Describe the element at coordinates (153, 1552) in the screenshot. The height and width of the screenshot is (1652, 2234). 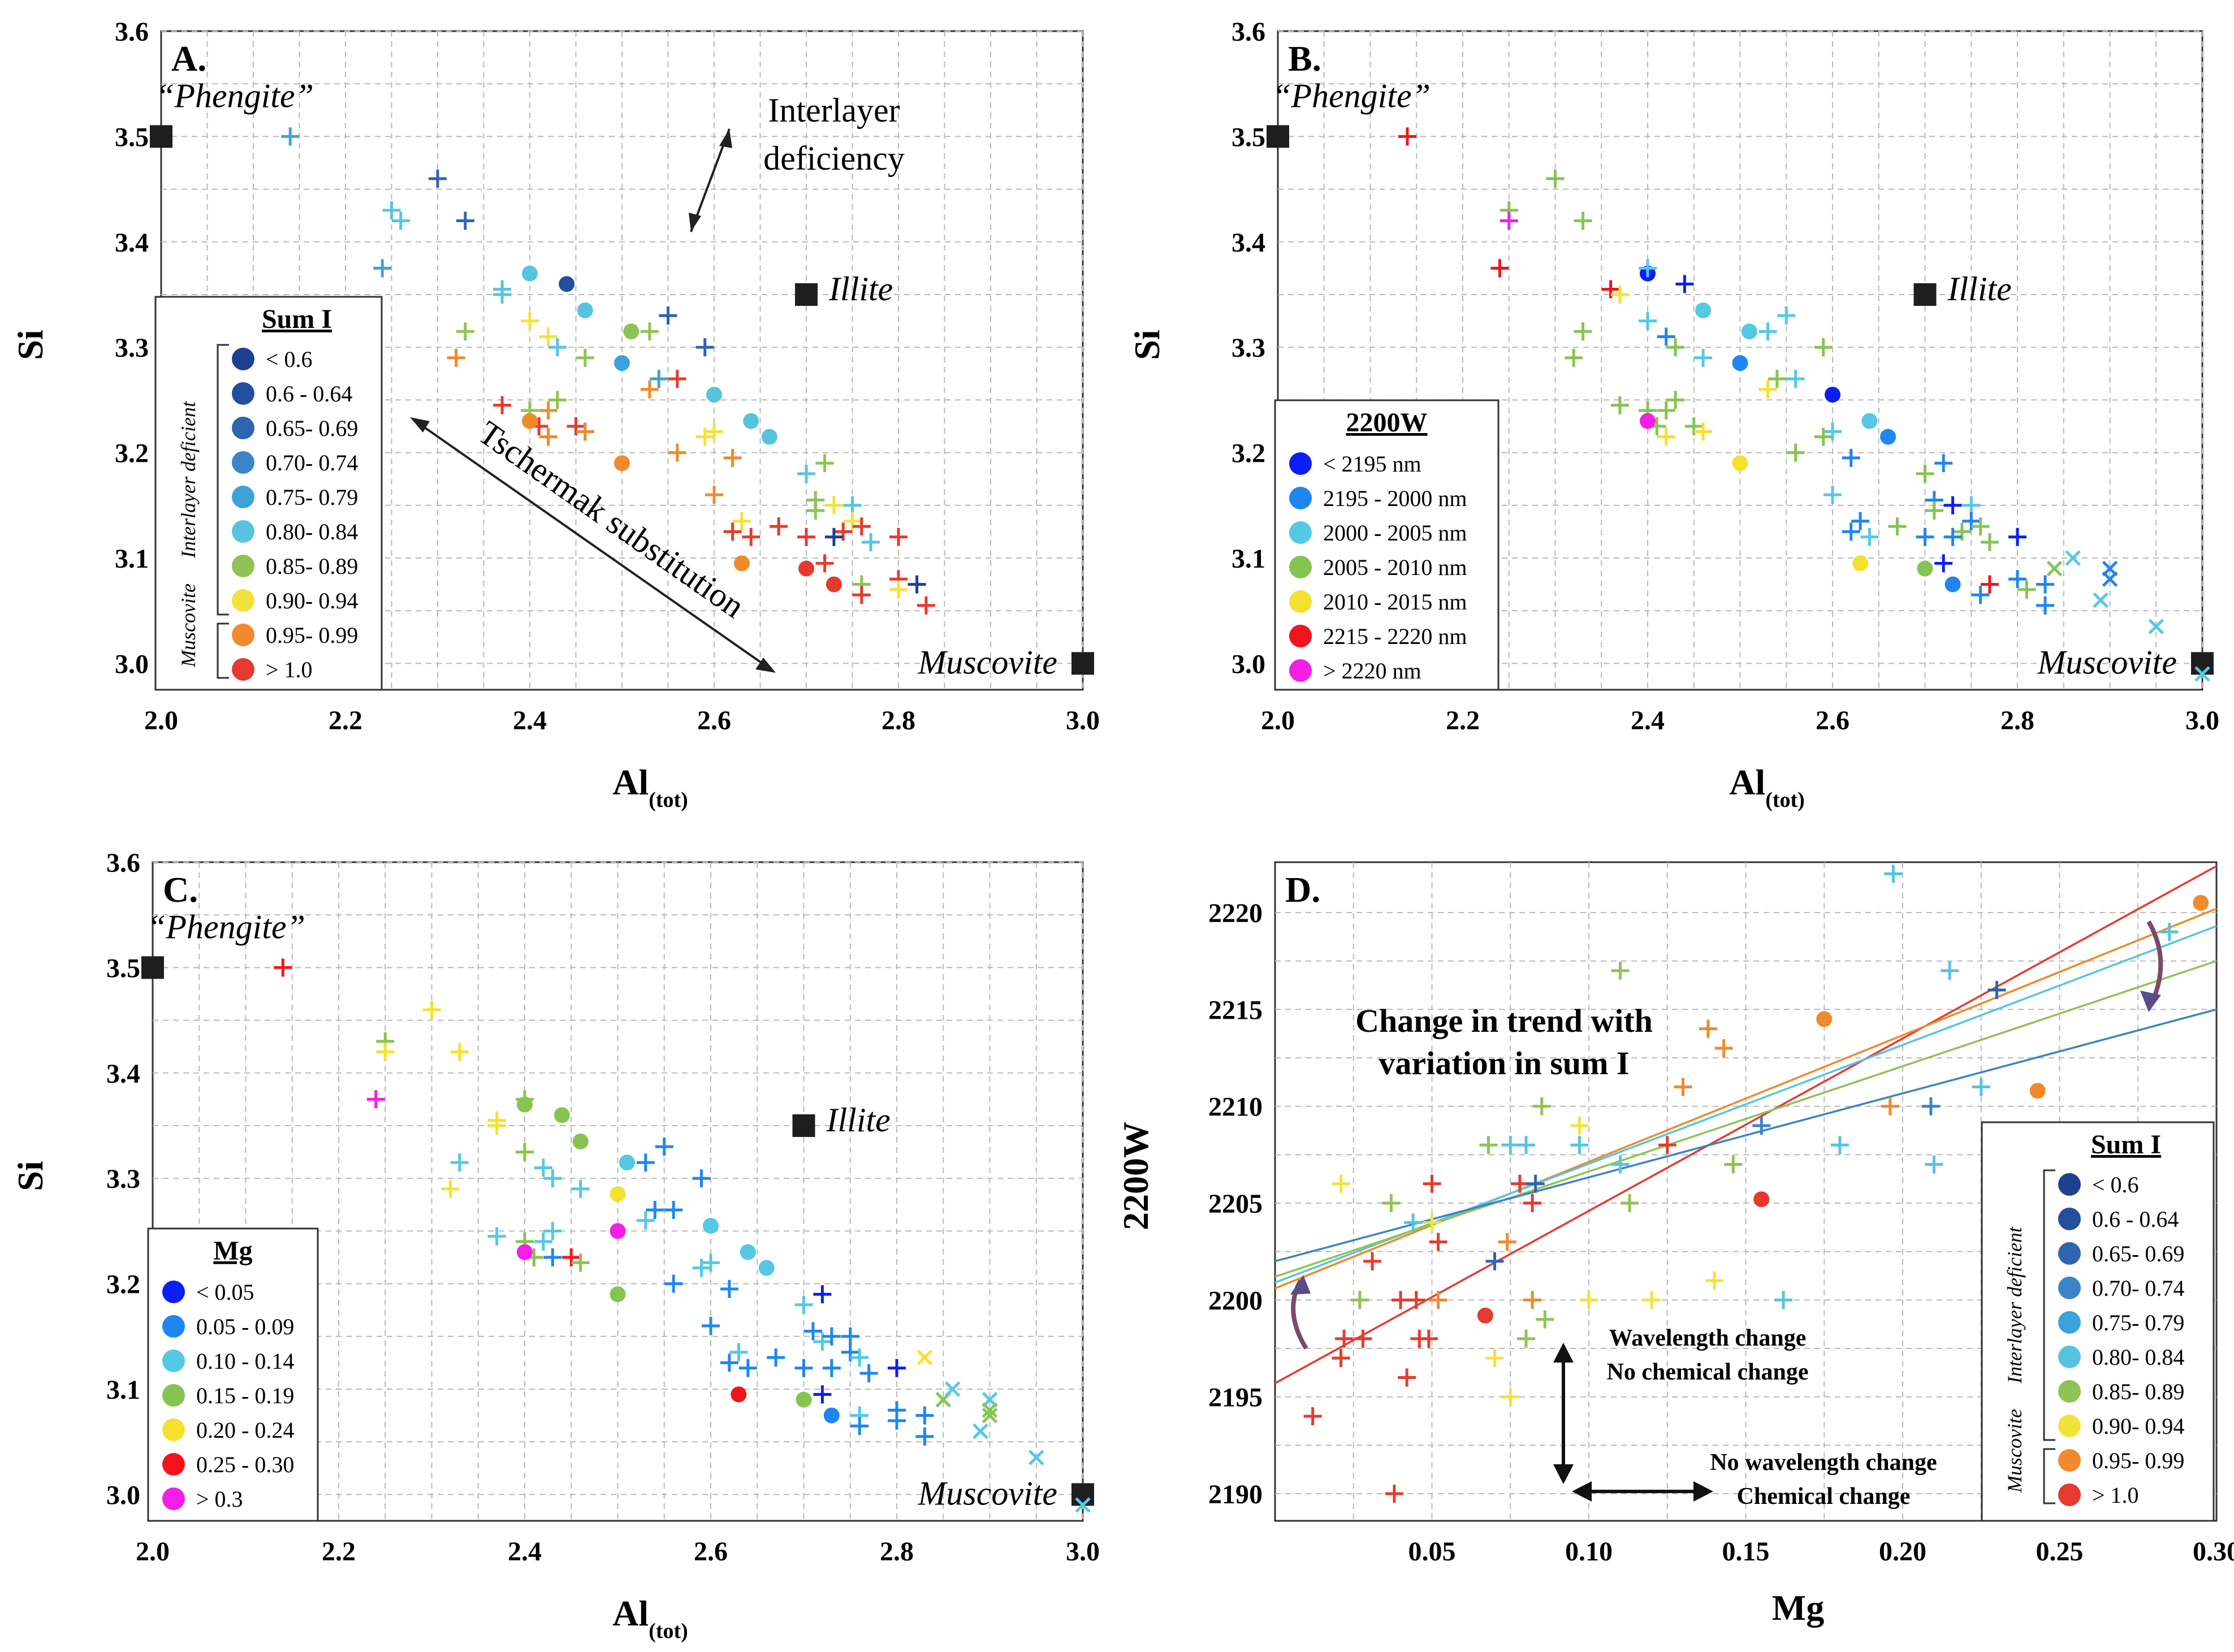
I see `x-tick-label: 2.0` at that location.